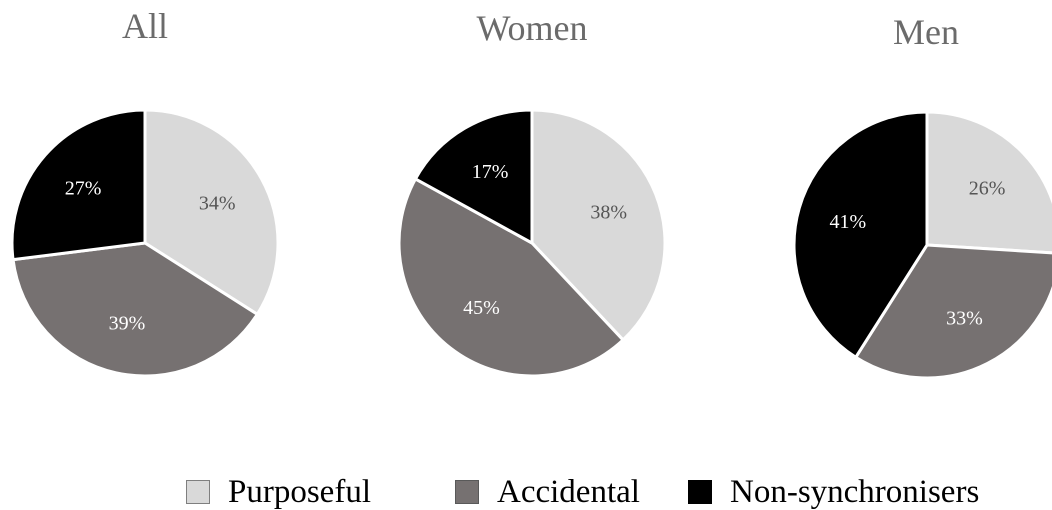  I want to click on pie-all: 34% 39% 27%, so click(145, 243).